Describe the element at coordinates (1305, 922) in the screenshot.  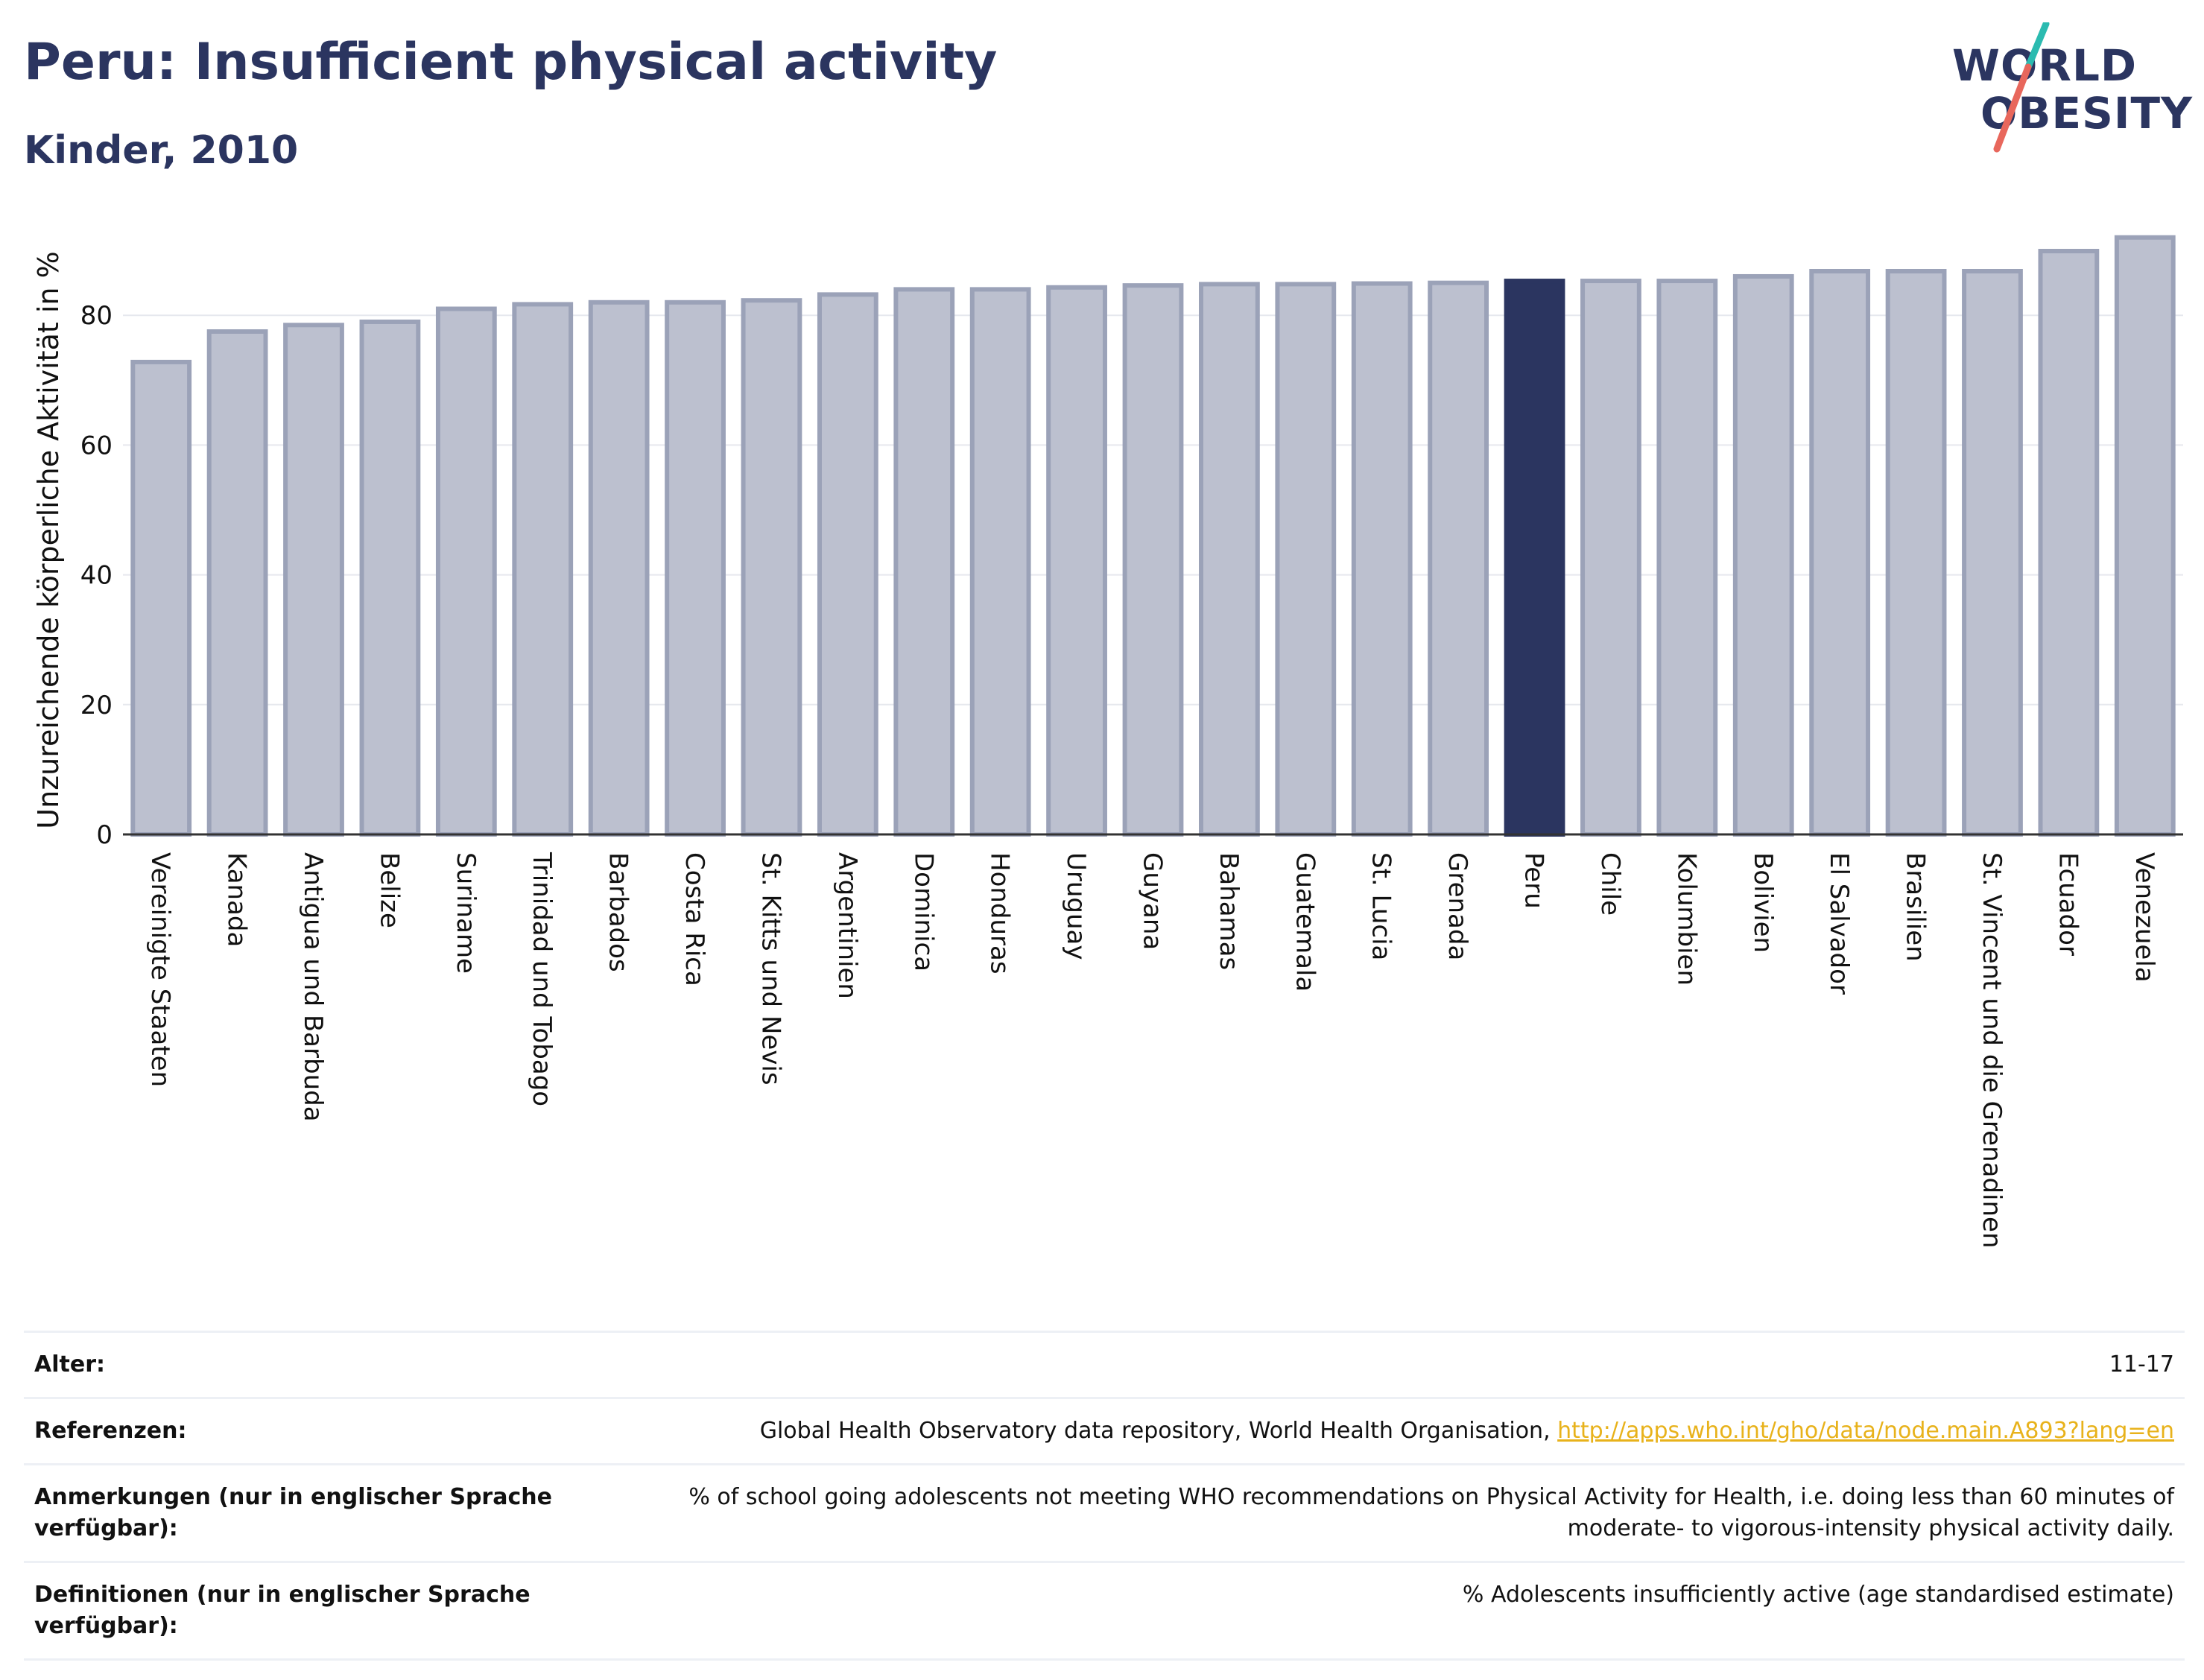
I see `x-tick-label: Guatemala` at that location.